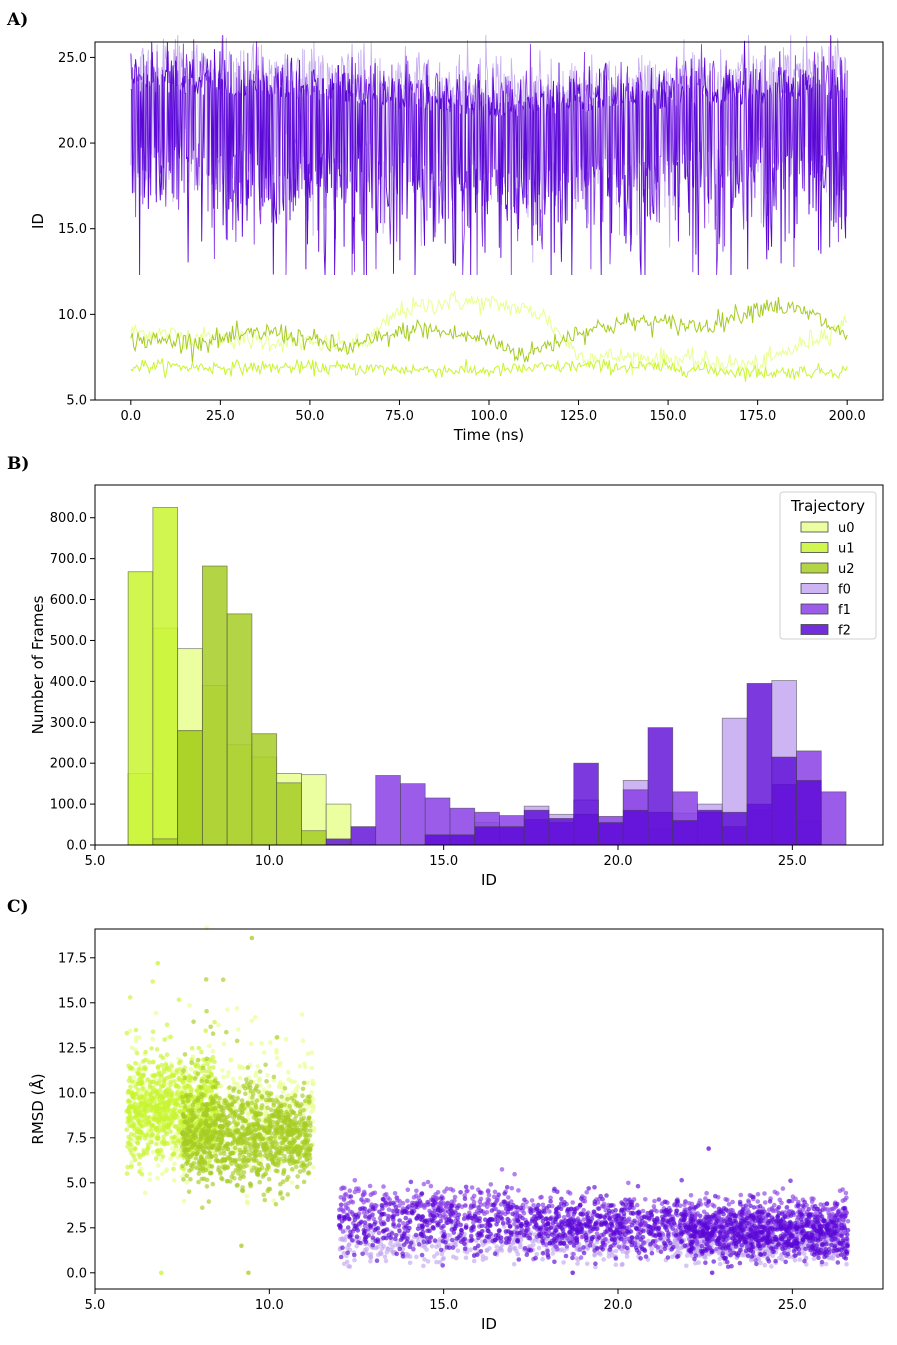  What do you see at coordinates (792, 1305) in the screenshot?
I see `plot-c-xtick-label: 25.0` at bounding box center [792, 1305].